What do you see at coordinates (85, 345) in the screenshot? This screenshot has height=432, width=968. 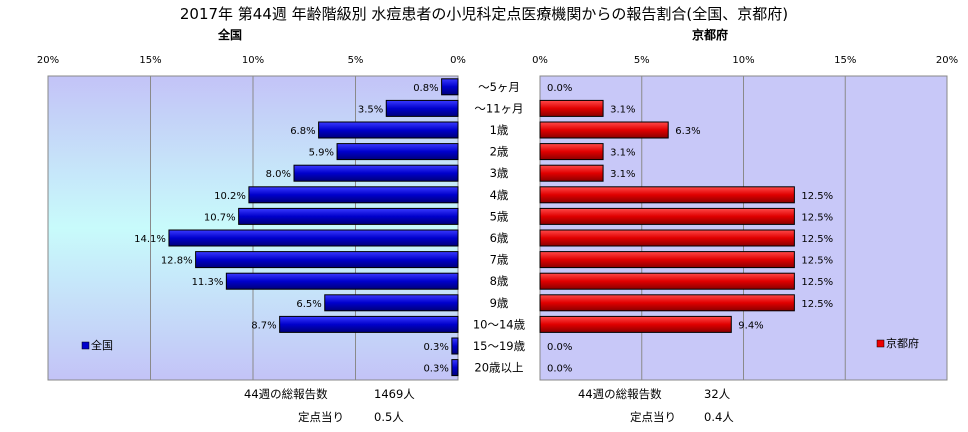 I see `legend-left-swatch` at bounding box center [85, 345].